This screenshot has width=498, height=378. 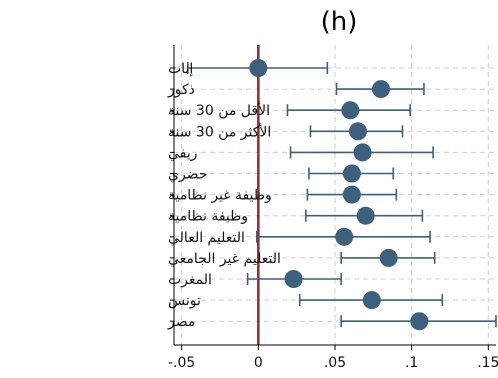 I want to click on x-tick-label-2: .05, so click(x=335, y=363).